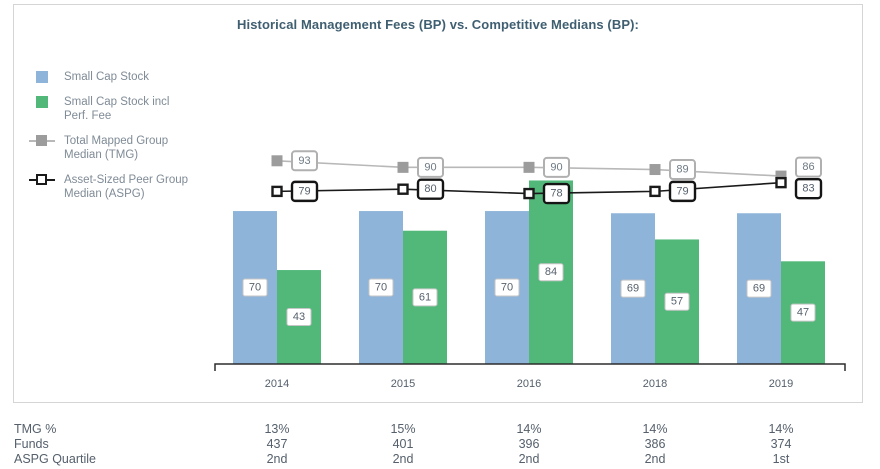 This screenshot has width=880, height=469. What do you see at coordinates (529, 444) in the screenshot?
I see `table-cell: 396` at bounding box center [529, 444].